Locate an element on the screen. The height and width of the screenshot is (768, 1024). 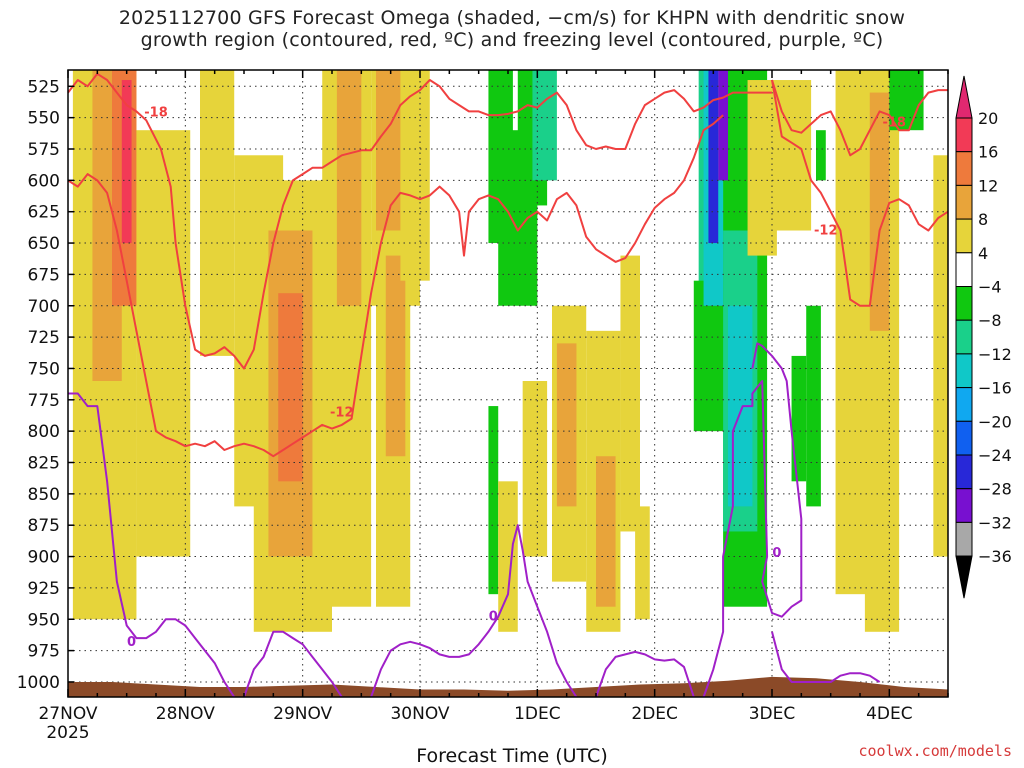
colorbar: 20 16 12 8 4 −4 −8 −12 −16 −20 −24 −28 −32 −36 is located at coordinates (983, 337).